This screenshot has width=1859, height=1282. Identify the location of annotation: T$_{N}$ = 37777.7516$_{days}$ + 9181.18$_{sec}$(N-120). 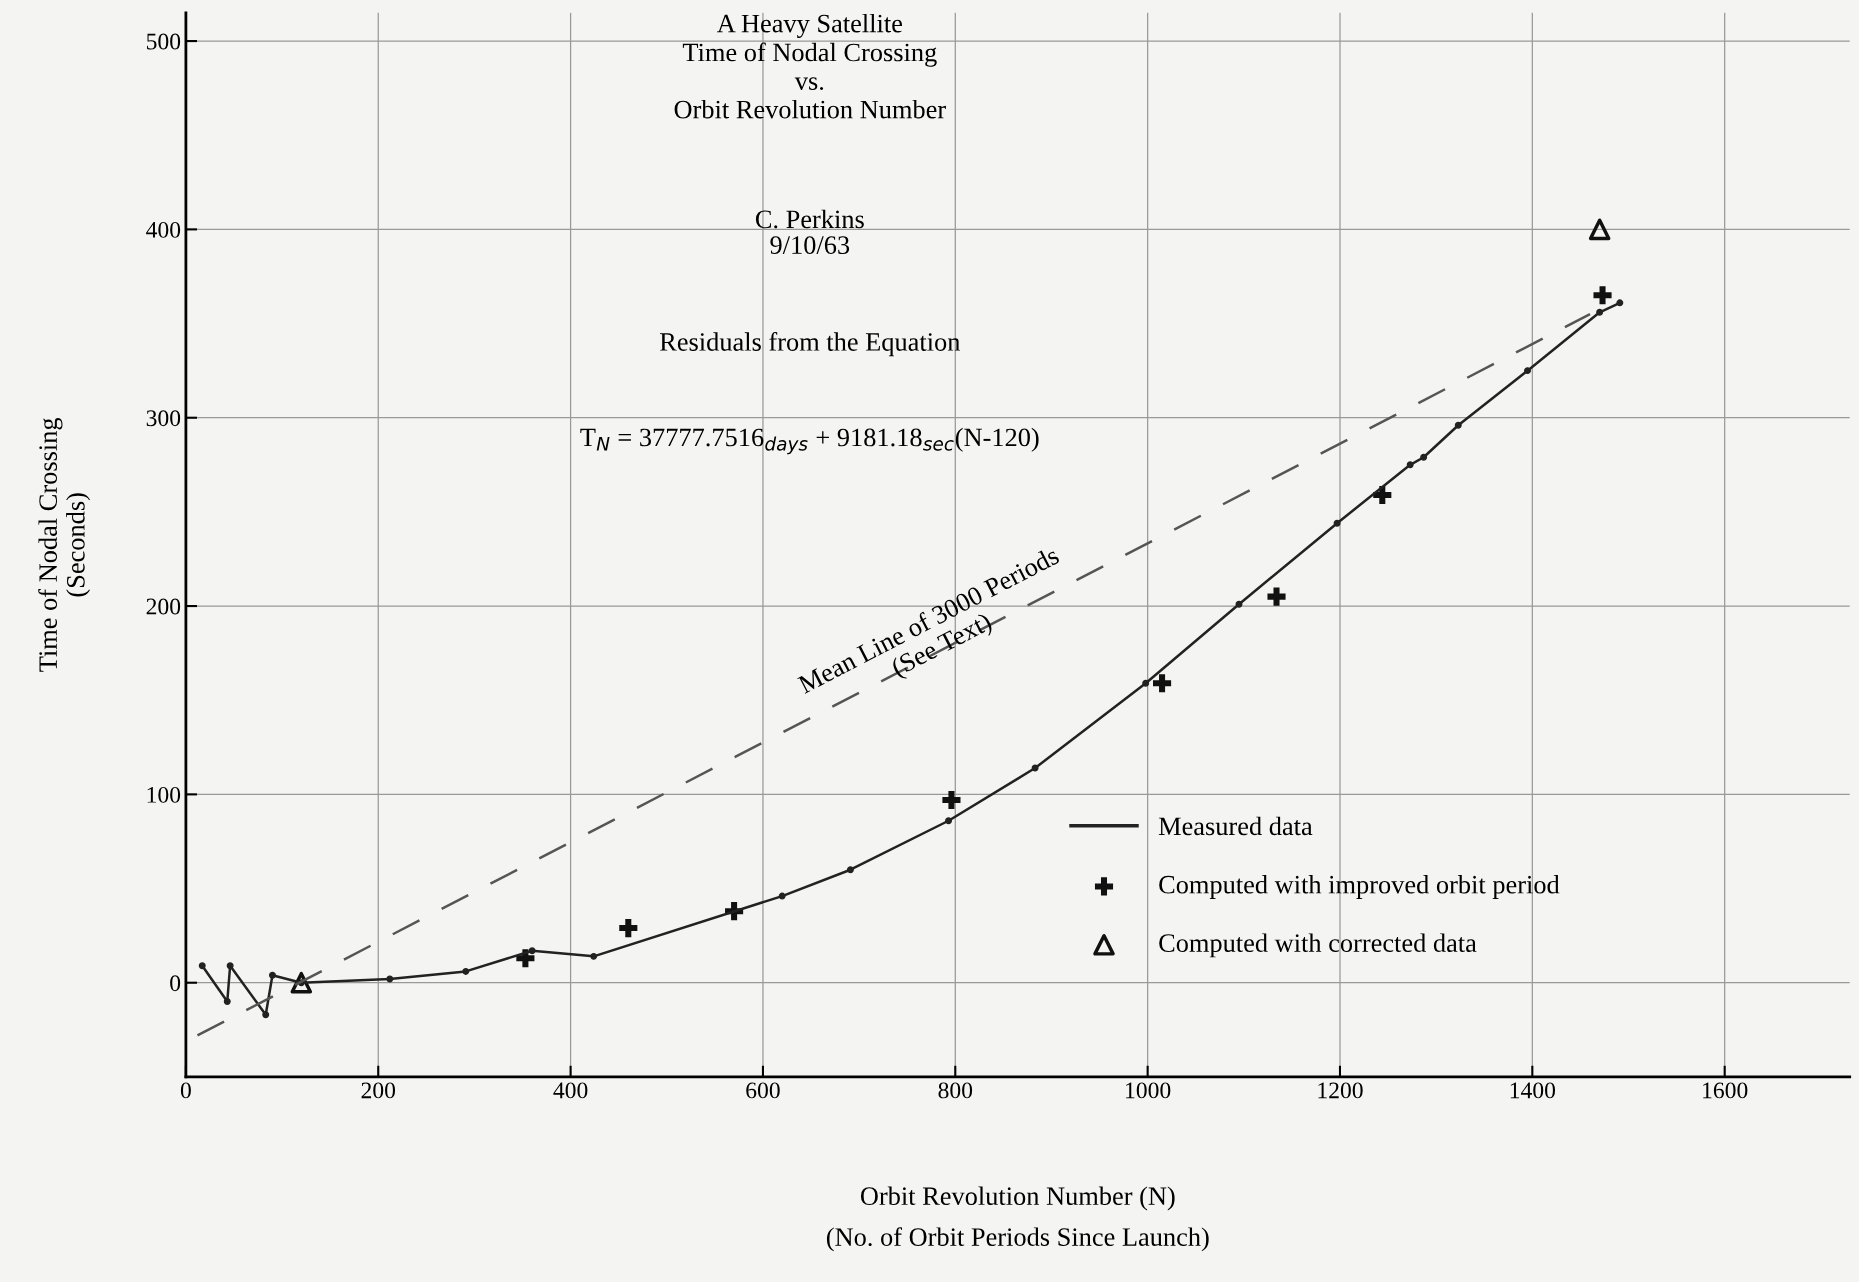
(809, 441).